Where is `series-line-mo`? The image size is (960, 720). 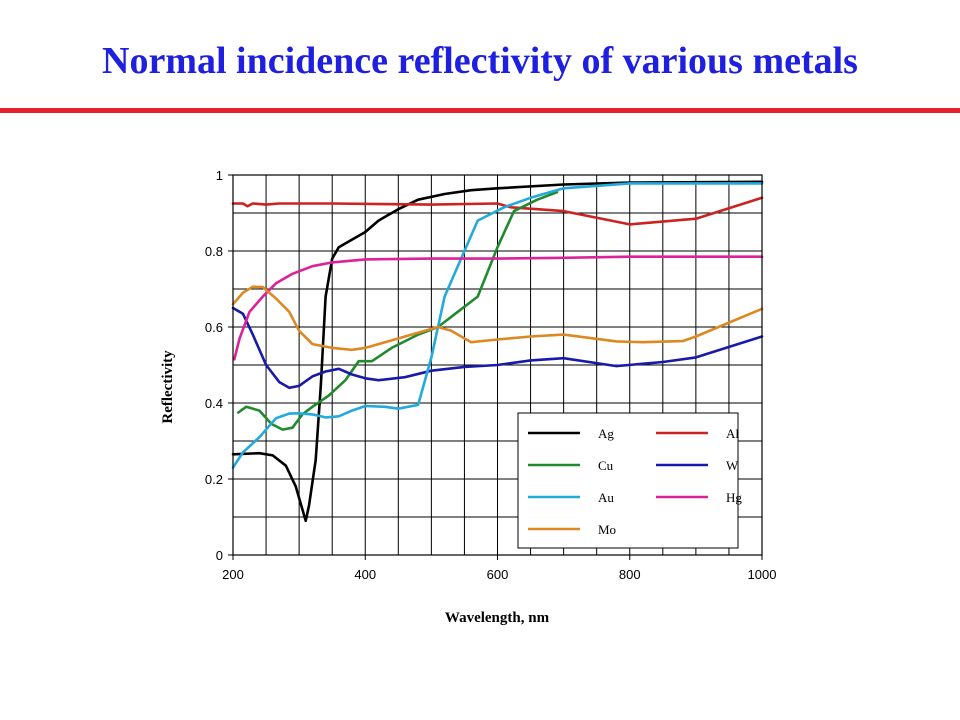
series-line-mo is located at coordinates (497, 318).